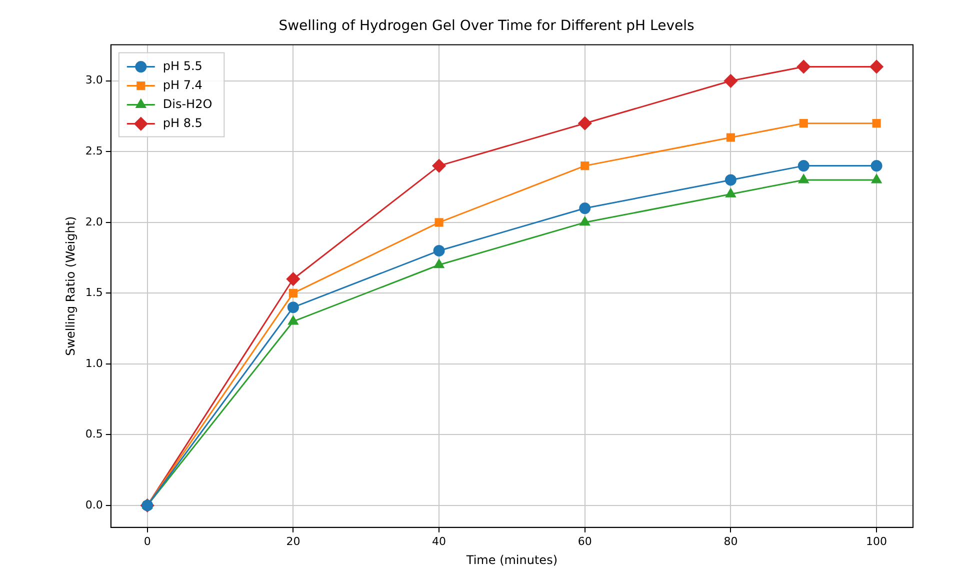 This screenshot has width=963, height=576. I want to click on y-tick-label: 0.0, so click(94, 505).